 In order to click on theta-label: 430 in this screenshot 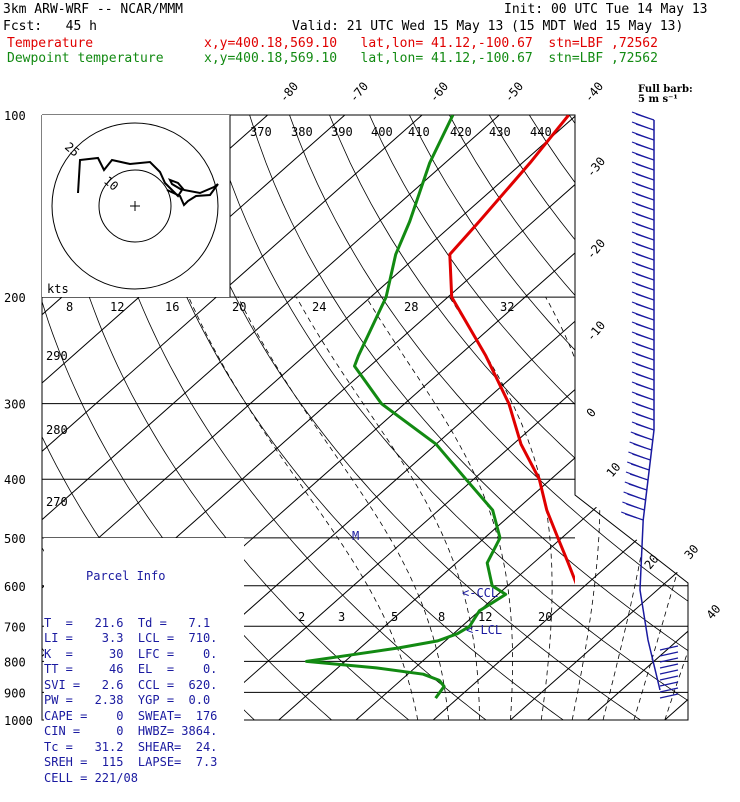, I will do `click(500, 132)`.